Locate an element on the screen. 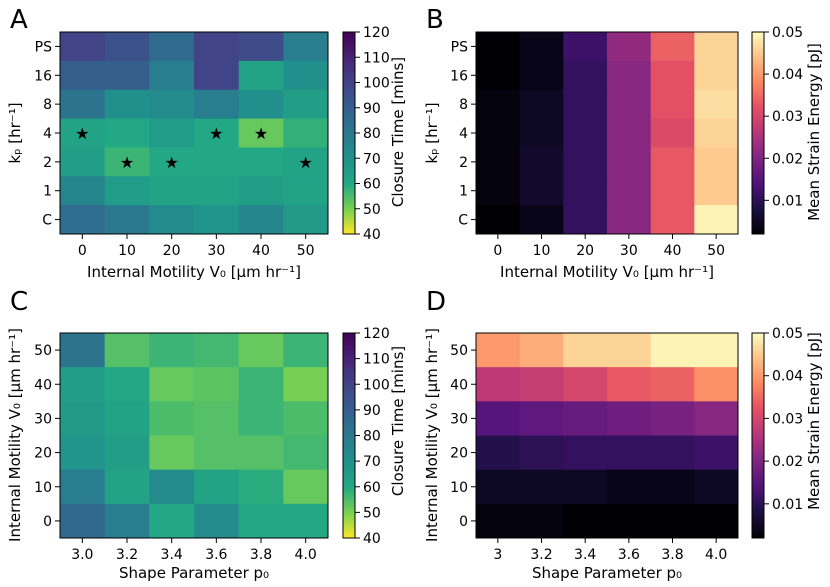 The height and width of the screenshot is (587, 830). panel-d-xtick-label: 3.2 is located at coordinates (541, 555).